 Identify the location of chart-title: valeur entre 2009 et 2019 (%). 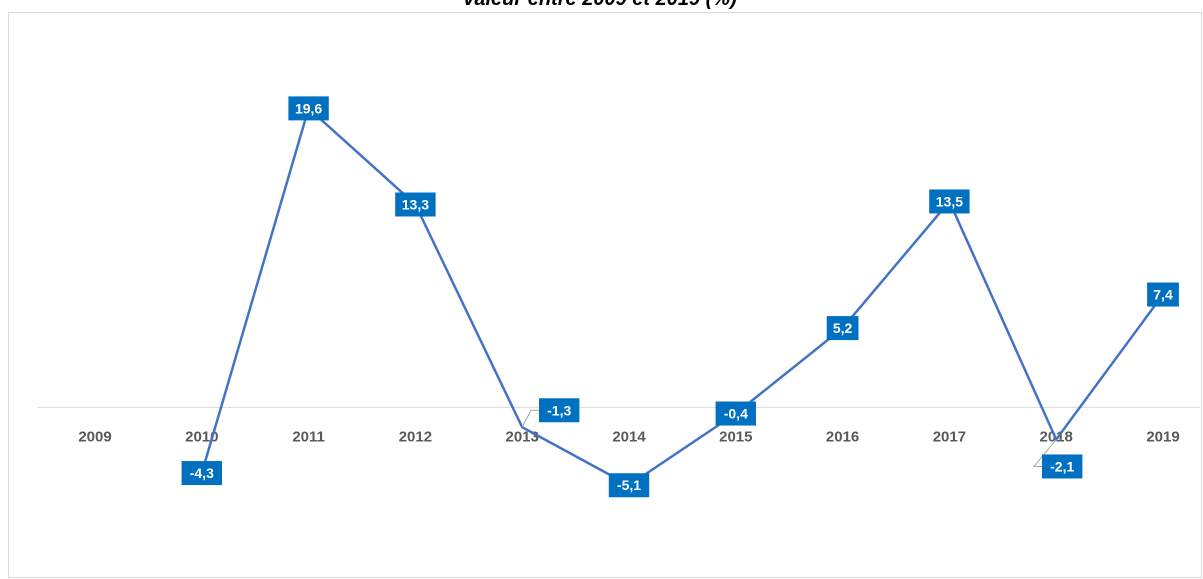
(600, 5).